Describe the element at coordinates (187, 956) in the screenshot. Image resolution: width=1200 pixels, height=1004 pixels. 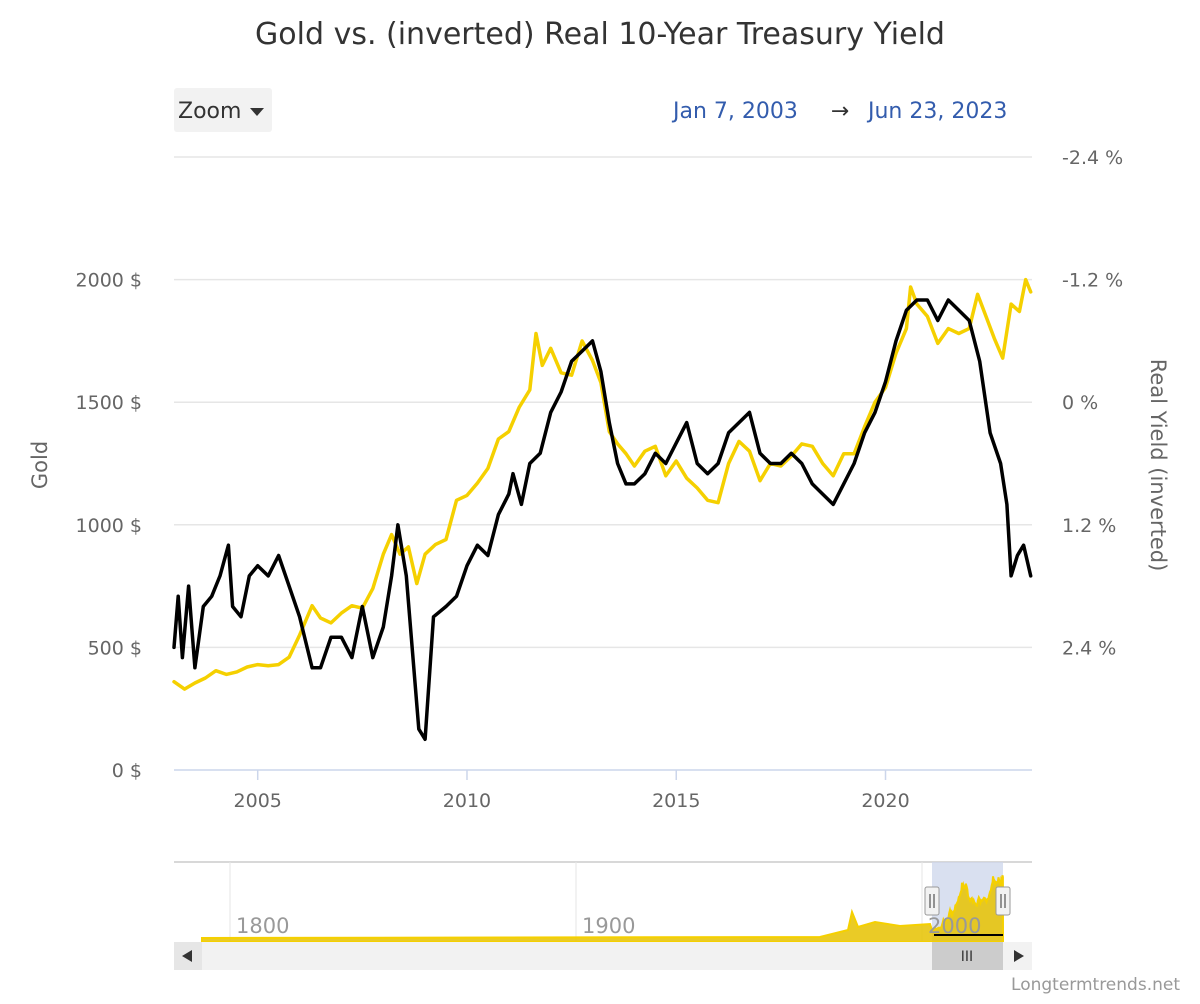
I see `arrow-left-icon` at that location.